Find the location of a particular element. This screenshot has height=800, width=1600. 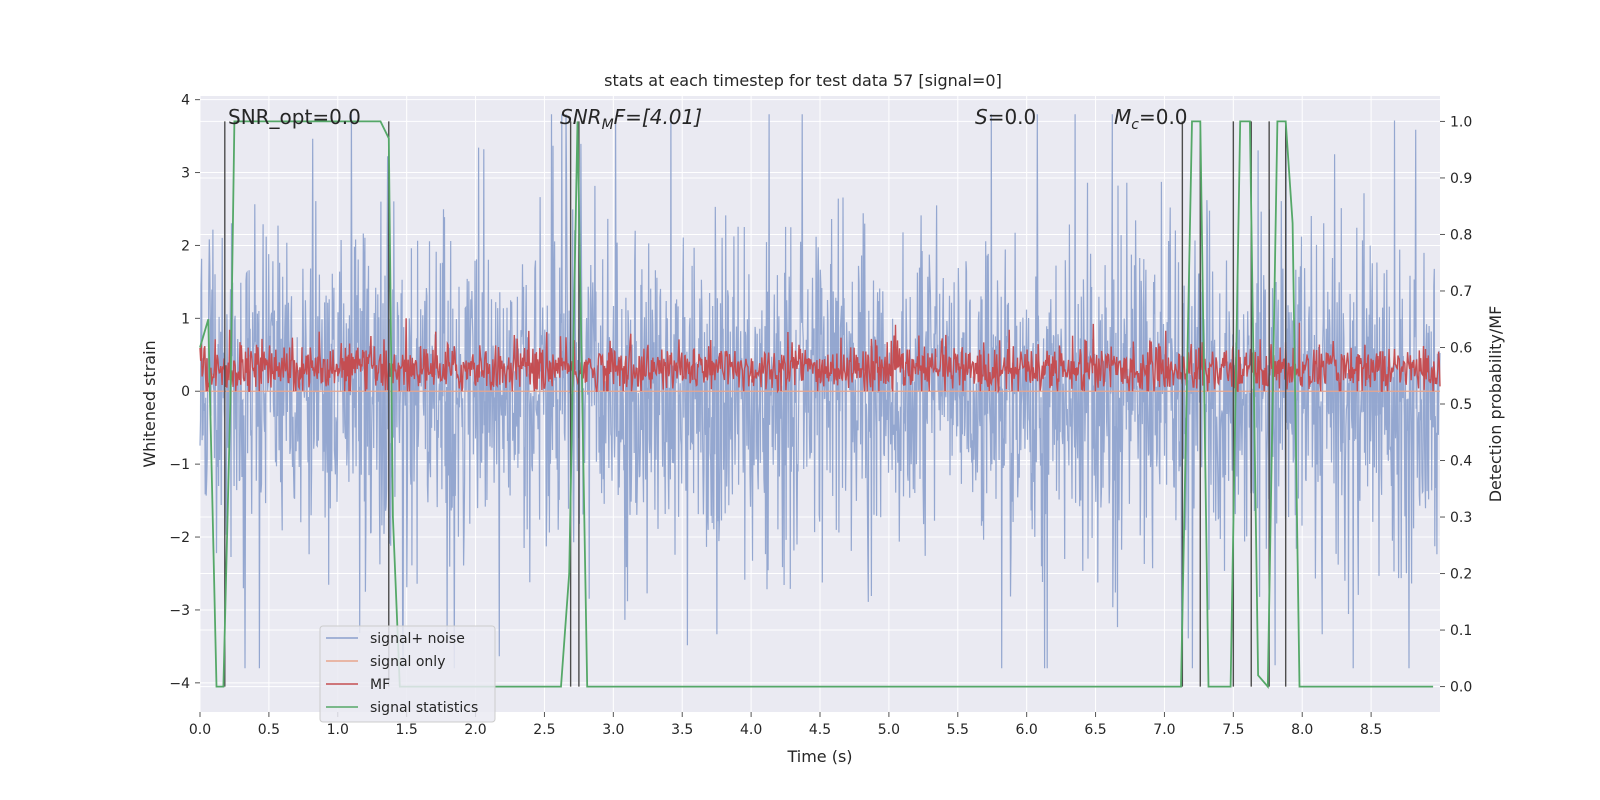

y2-axis-label: Detection probability/MF is located at coordinates (1495, 404).